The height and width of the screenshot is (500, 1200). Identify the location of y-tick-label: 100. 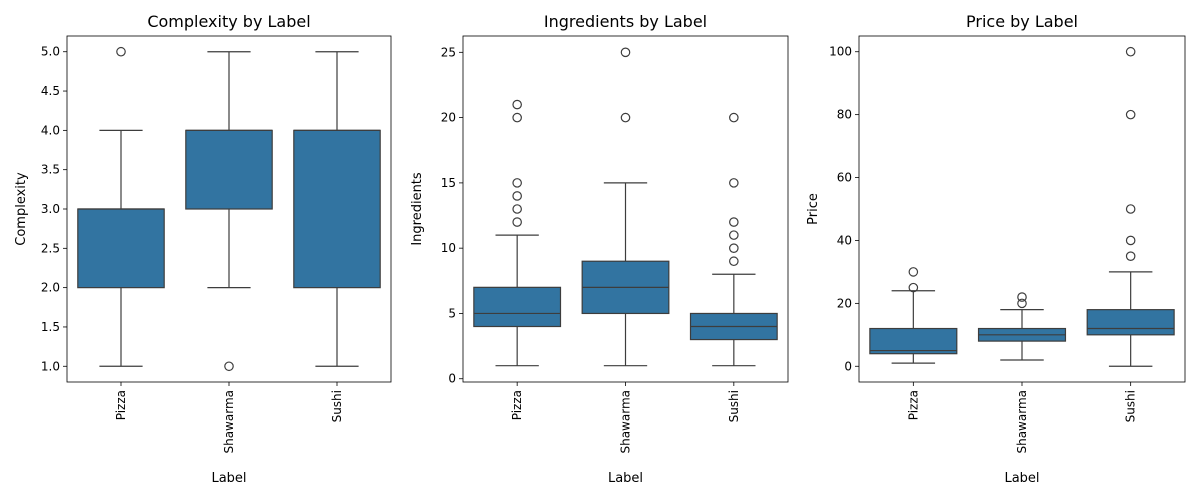
(840, 52).